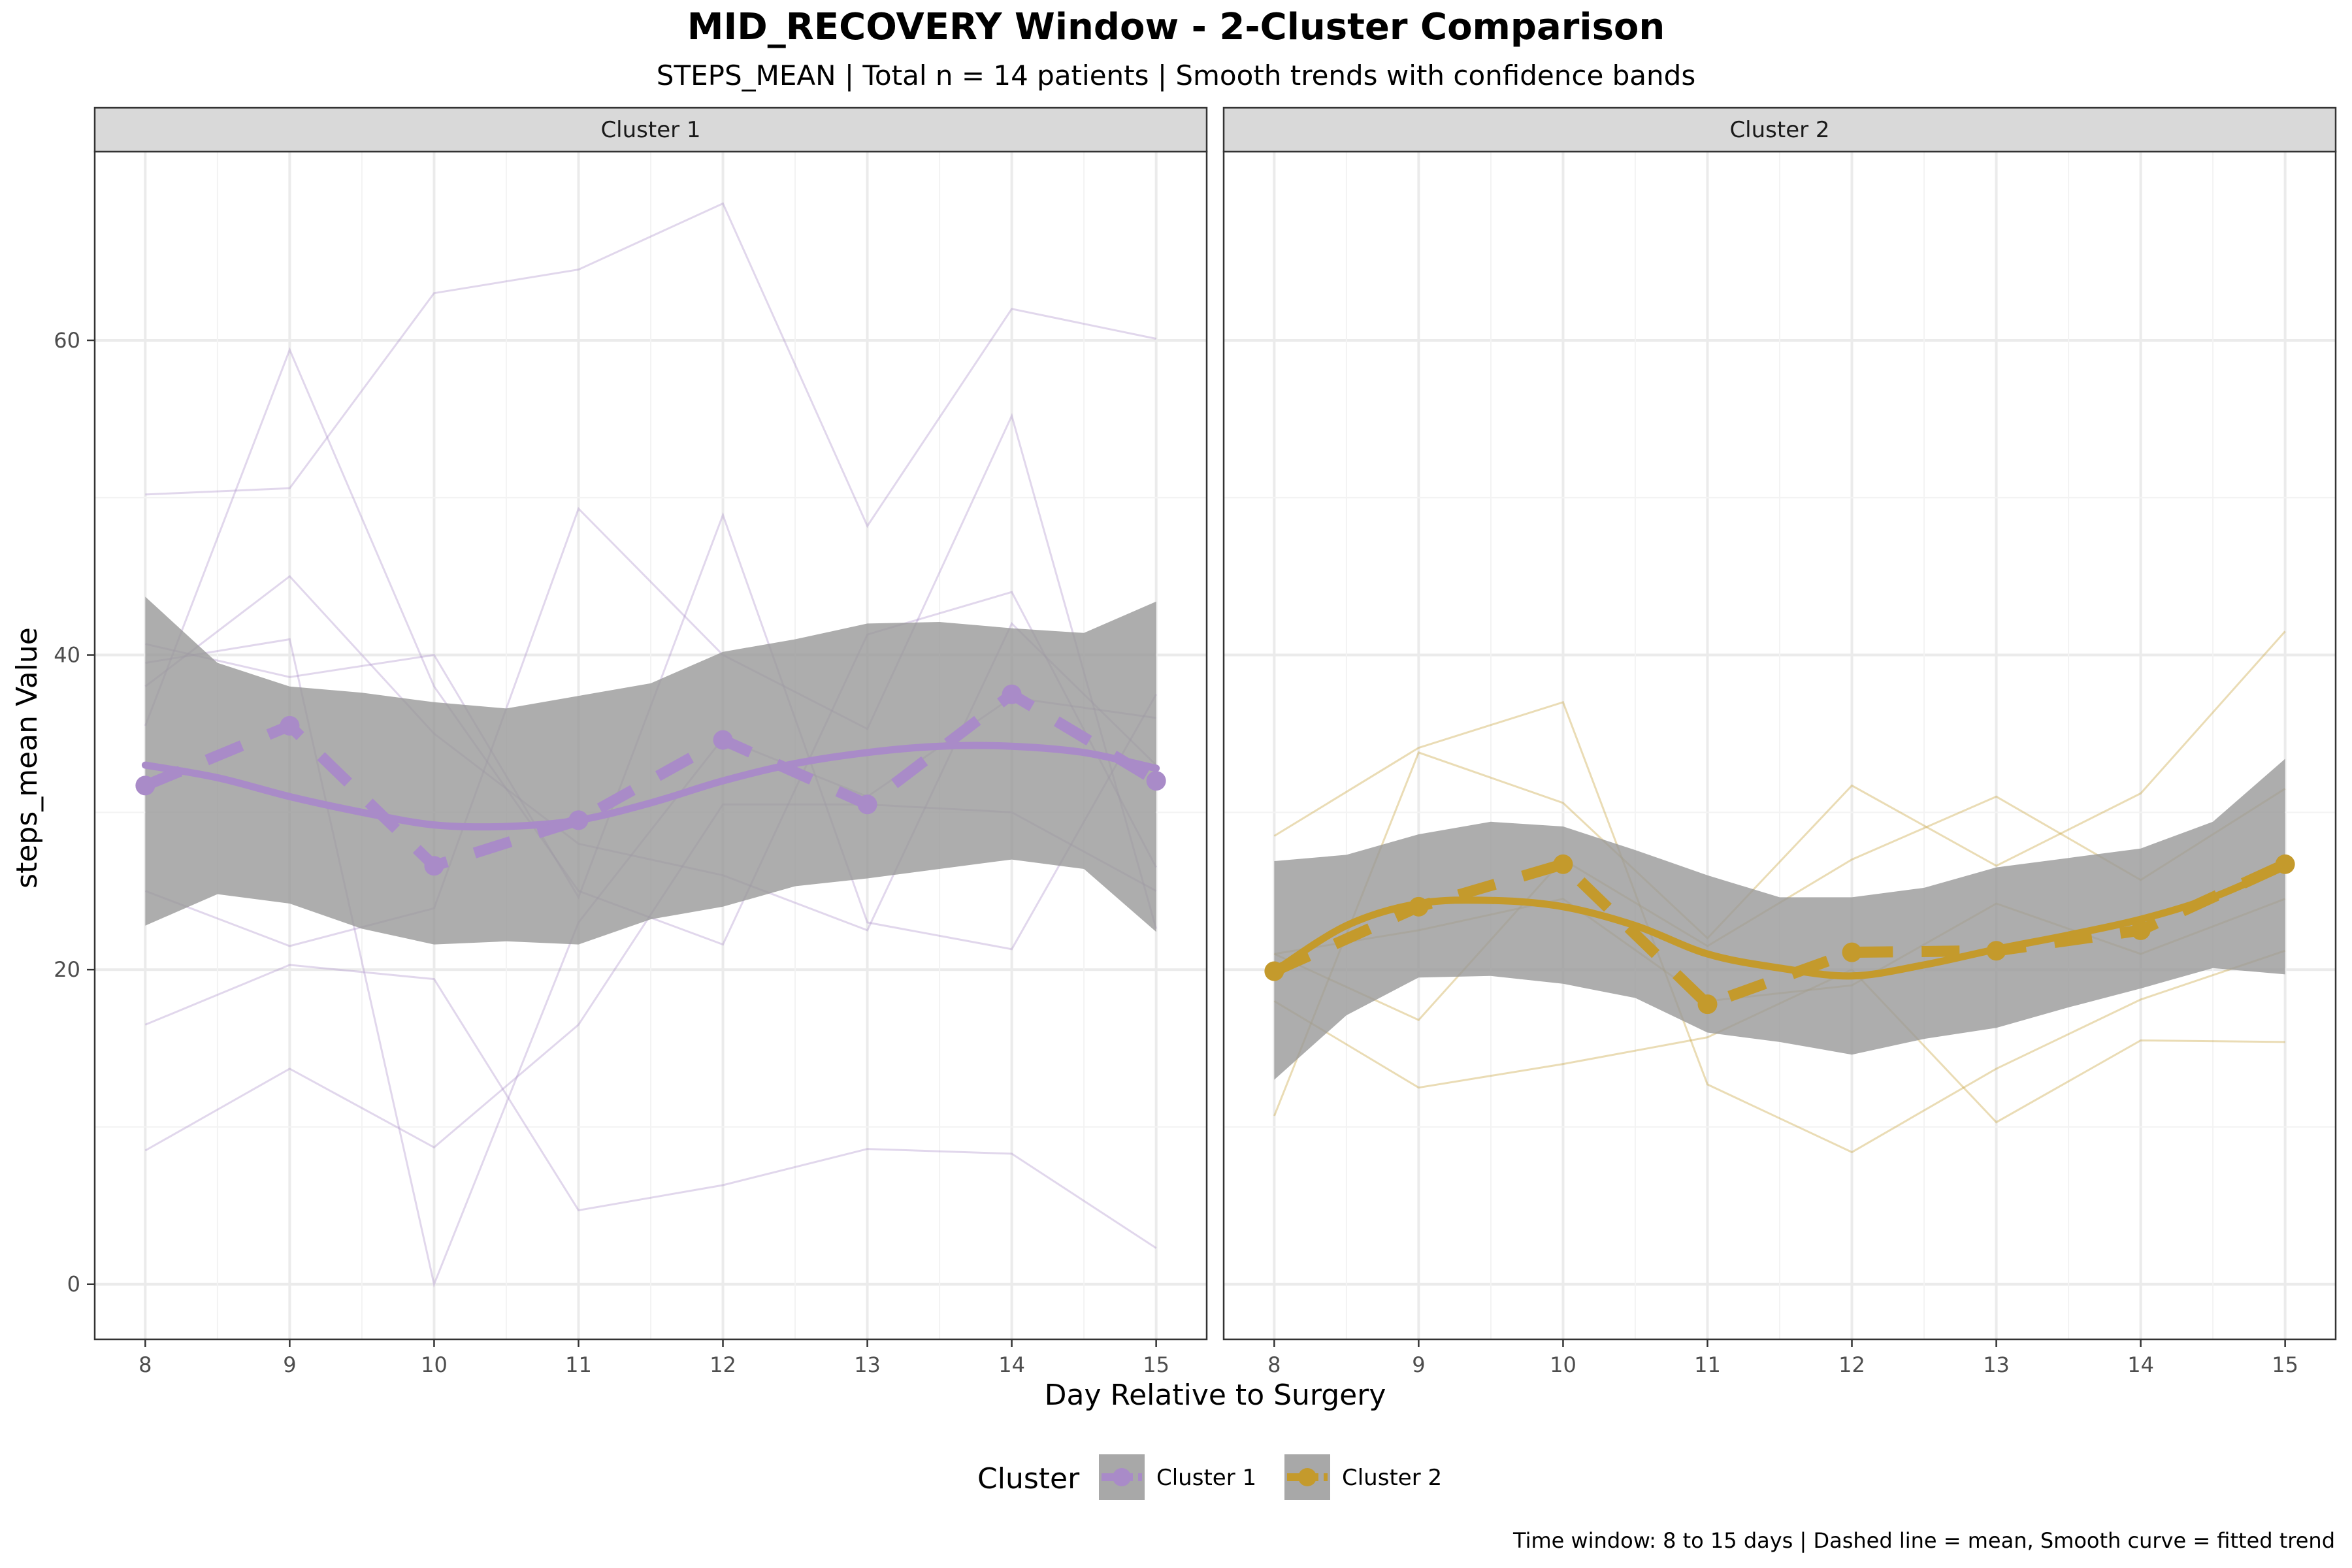 This screenshot has width=2352, height=1568. Describe the element at coordinates (67, 969) in the screenshot. I see `y-tick-label: 20` at that location.